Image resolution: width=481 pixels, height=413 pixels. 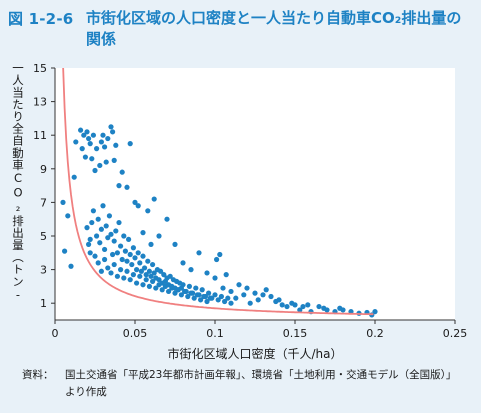 What do you see at coordinates (43, 303) in the screenshot?
I see `y-tick-label: 1` at bounding box center [43, 303].